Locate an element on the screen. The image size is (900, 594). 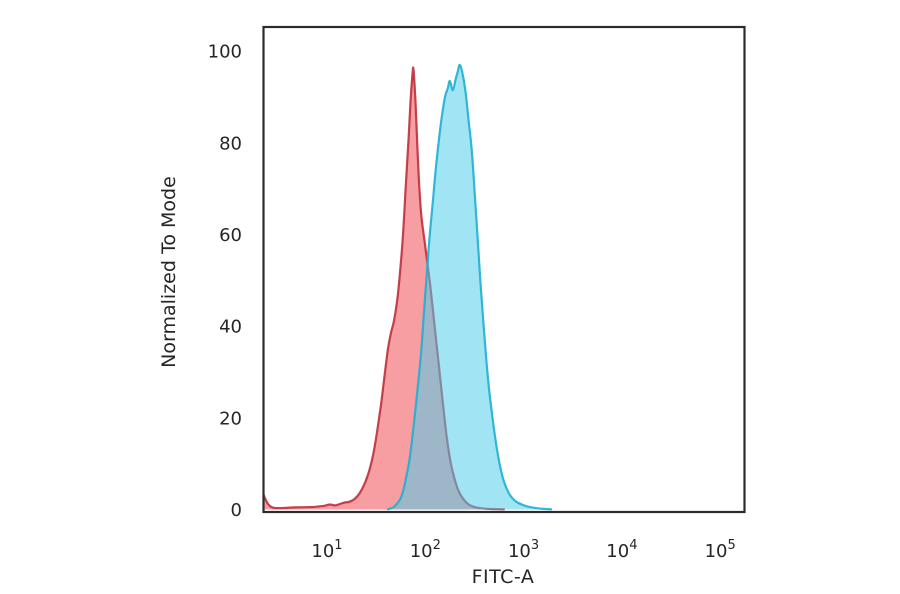
x-tick-label-10e5: 10⁵ is located at coordinates (720, 550).